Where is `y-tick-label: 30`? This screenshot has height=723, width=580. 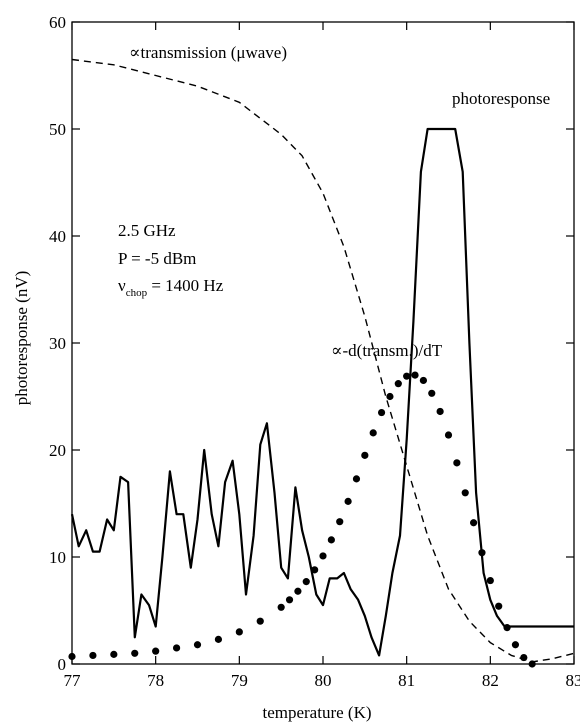 y-tick-label: 30 is located at coordinates (57, 343).